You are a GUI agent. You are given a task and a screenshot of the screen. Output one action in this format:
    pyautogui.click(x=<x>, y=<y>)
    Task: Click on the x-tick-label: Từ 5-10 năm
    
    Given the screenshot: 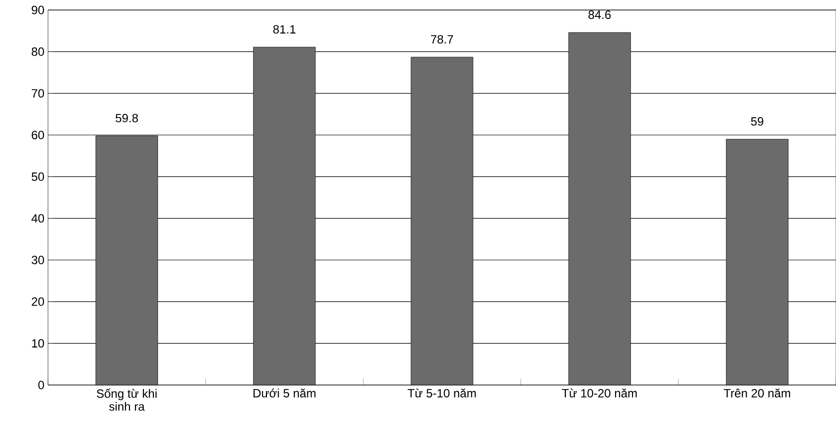 What is the action you would take?
    pyautogui.click(x=442, y=393)
    